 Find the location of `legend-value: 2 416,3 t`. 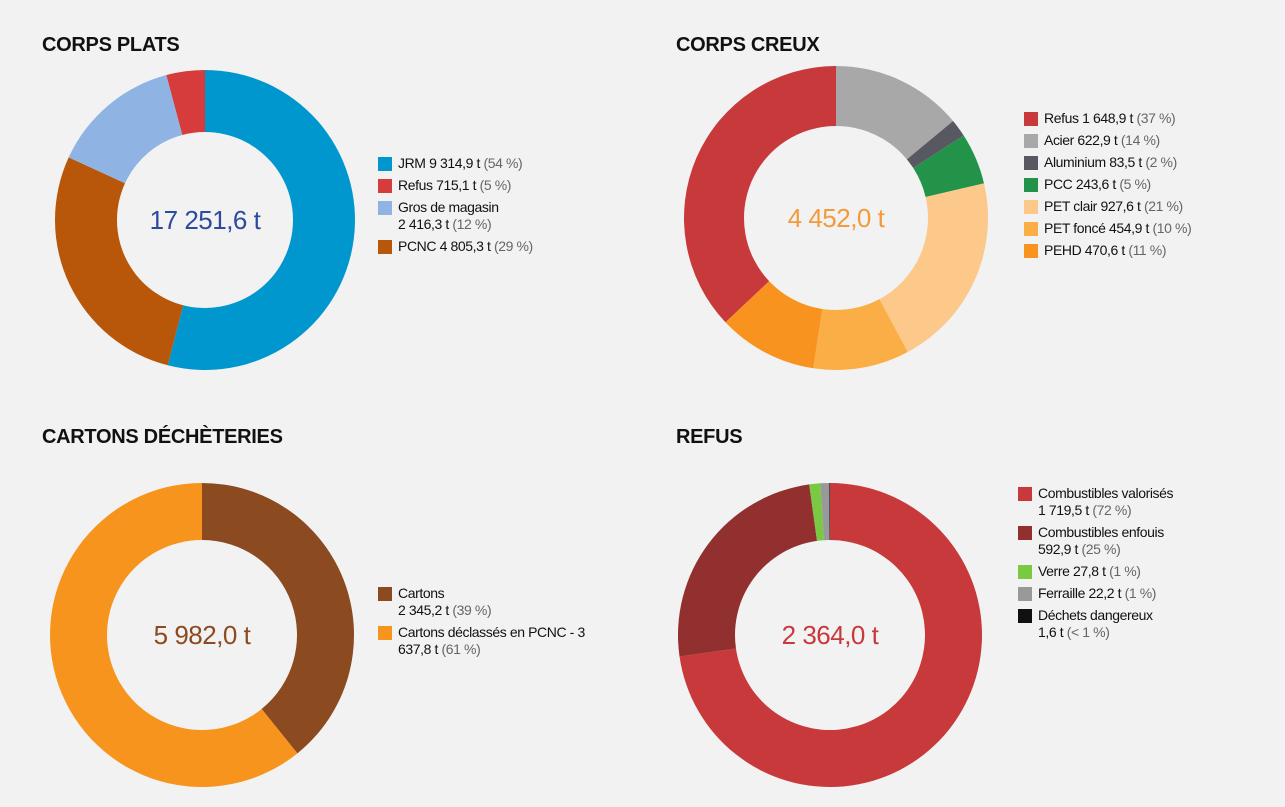

legend-value: 2 416,3 t is located at coordinates (423, 224).